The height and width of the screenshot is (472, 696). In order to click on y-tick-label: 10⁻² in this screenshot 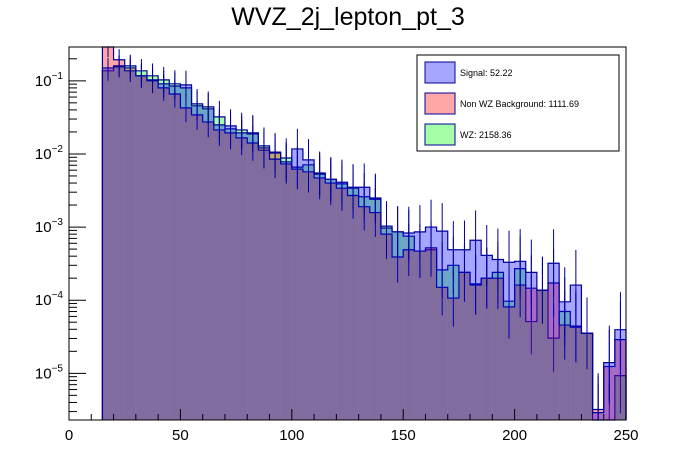, I will do `click(49, 153)`.